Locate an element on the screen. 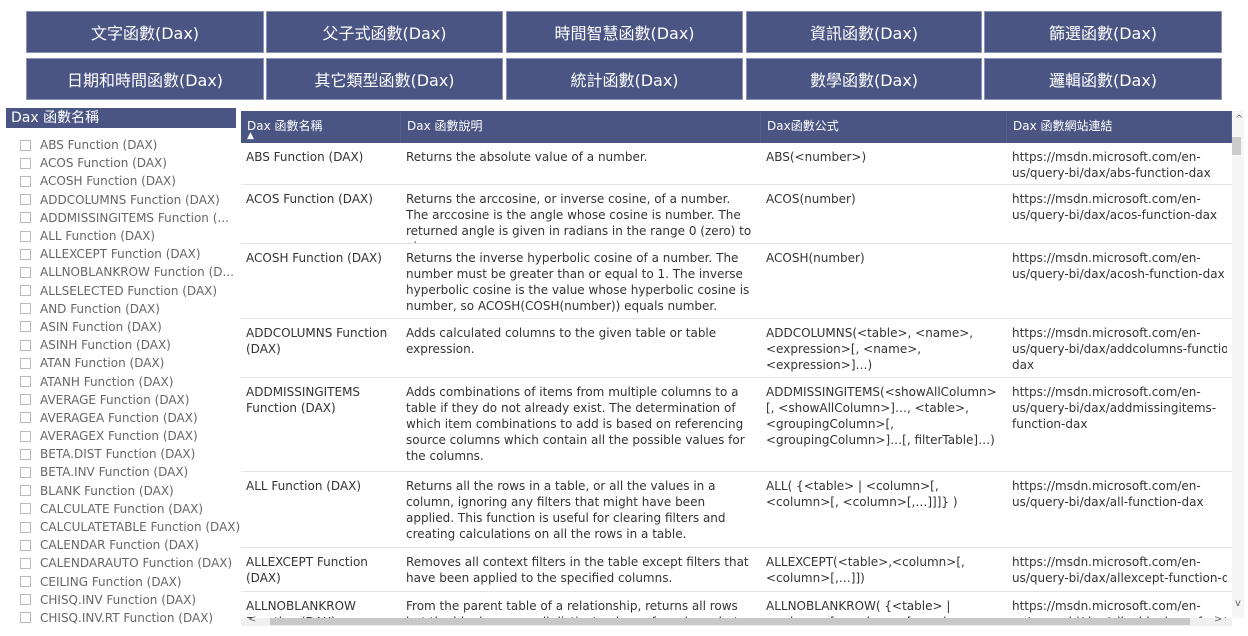 This screenshot has width=1248, height=636. nav-button: 邏輯函數(Dax) is located at coordinates (1103, 79).